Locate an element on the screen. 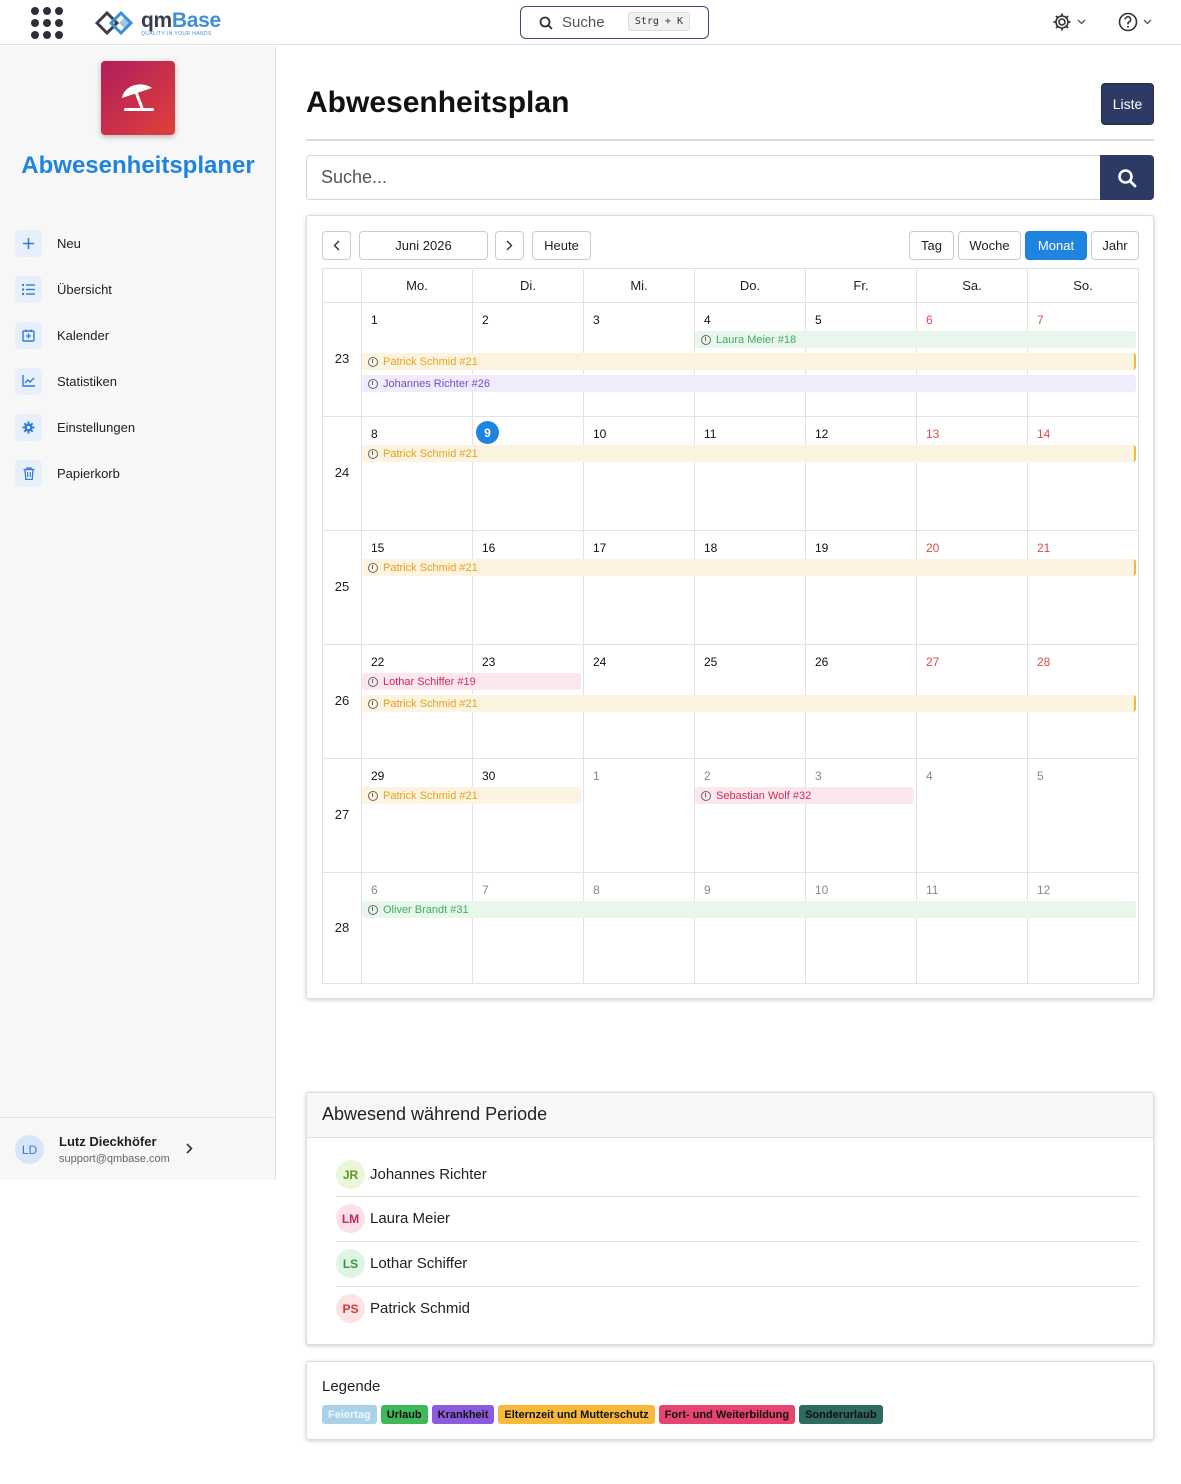 This screenshot has height=1484, width=1181. sidebar-item-papierkorb: Papierkorb is located at coordinates (75, 473).